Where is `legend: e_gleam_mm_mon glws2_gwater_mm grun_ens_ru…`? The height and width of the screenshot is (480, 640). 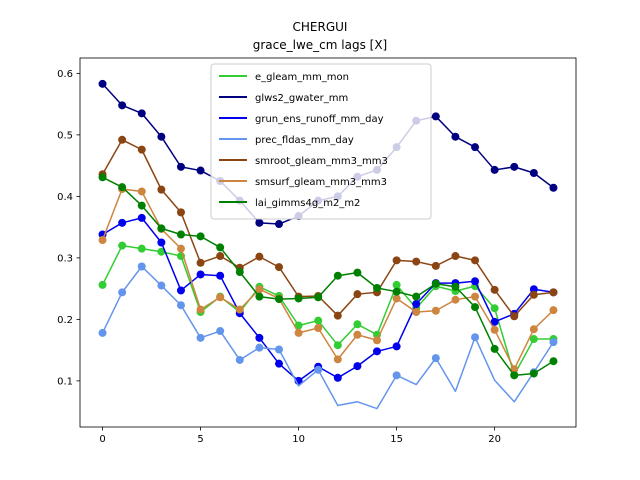 legend: e_gleam_mm_mon glws2_gwater_mm grun_ens_ru… is located at coordinates (321, 141).